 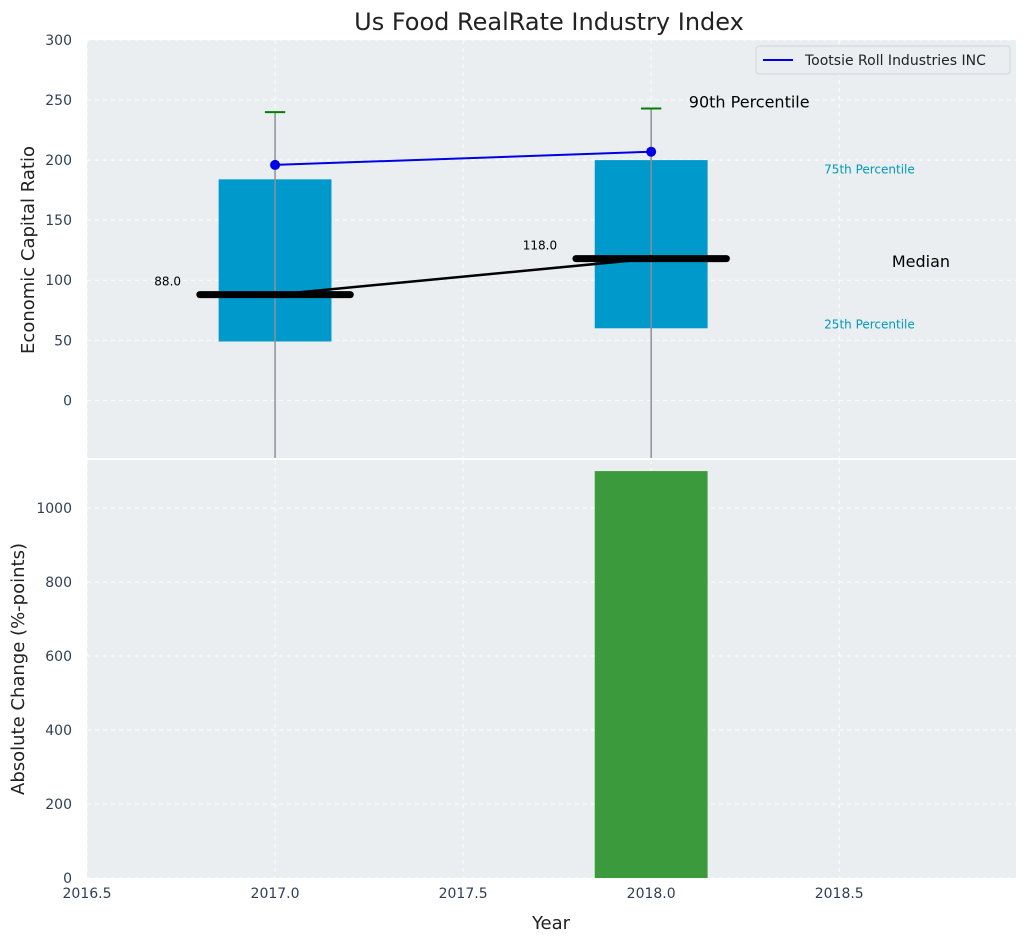 I want to click on x-ticks: 2016.5 2017.0 2017.5 2018.0 2018.5, so click(x=463, y=894).